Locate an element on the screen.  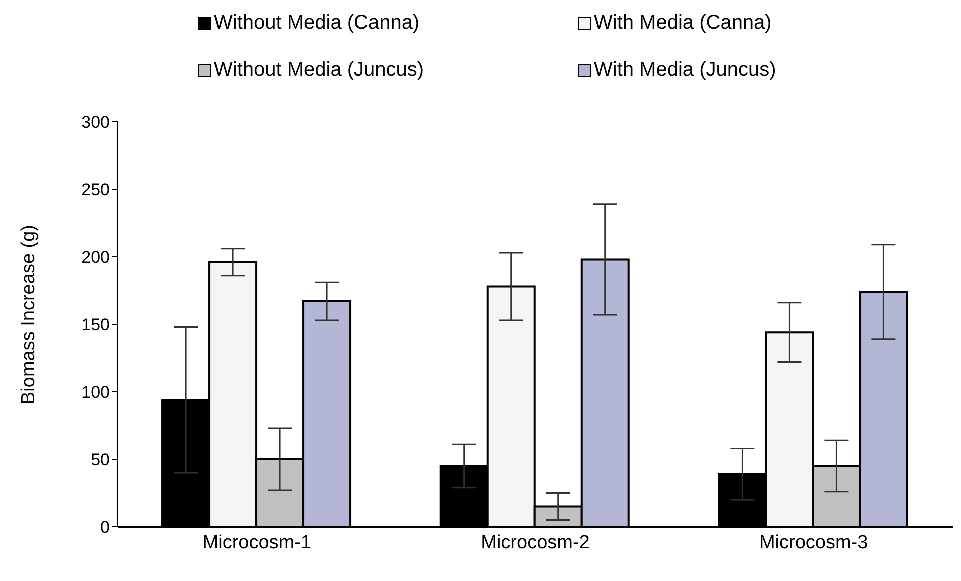
legend-label: With Media (Canna) is located at coordinates (683, 23).